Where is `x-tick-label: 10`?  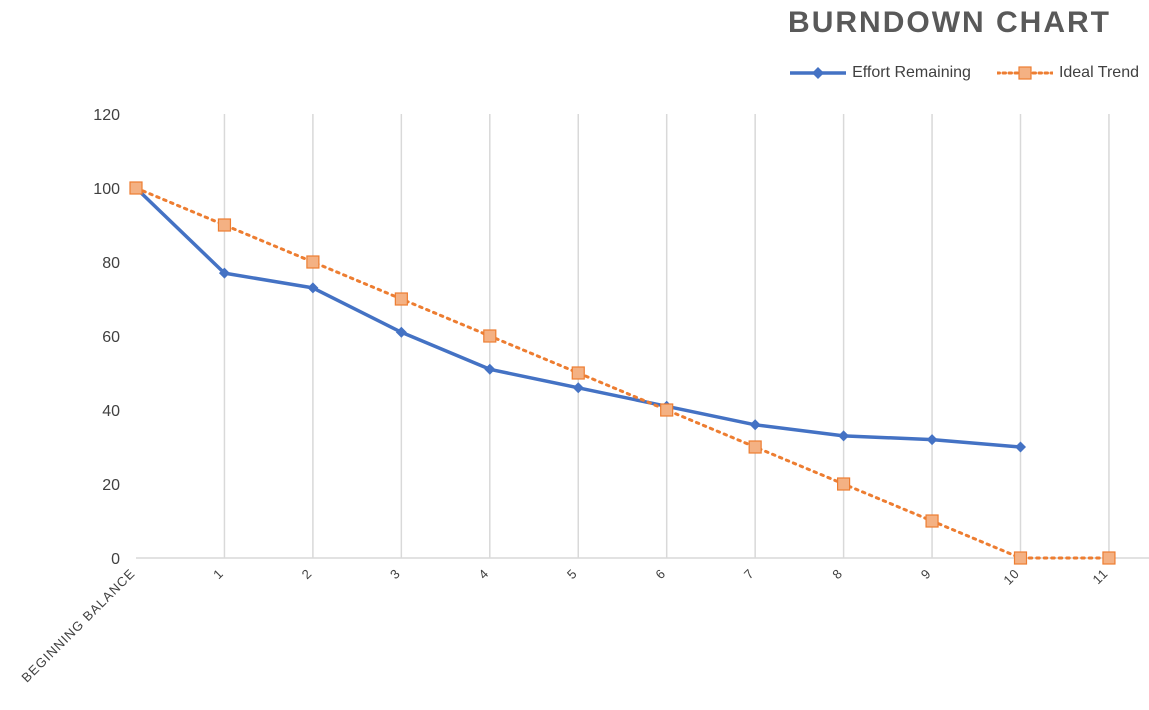 x-tick-label: 10 is located at coordinates (1011, 577).